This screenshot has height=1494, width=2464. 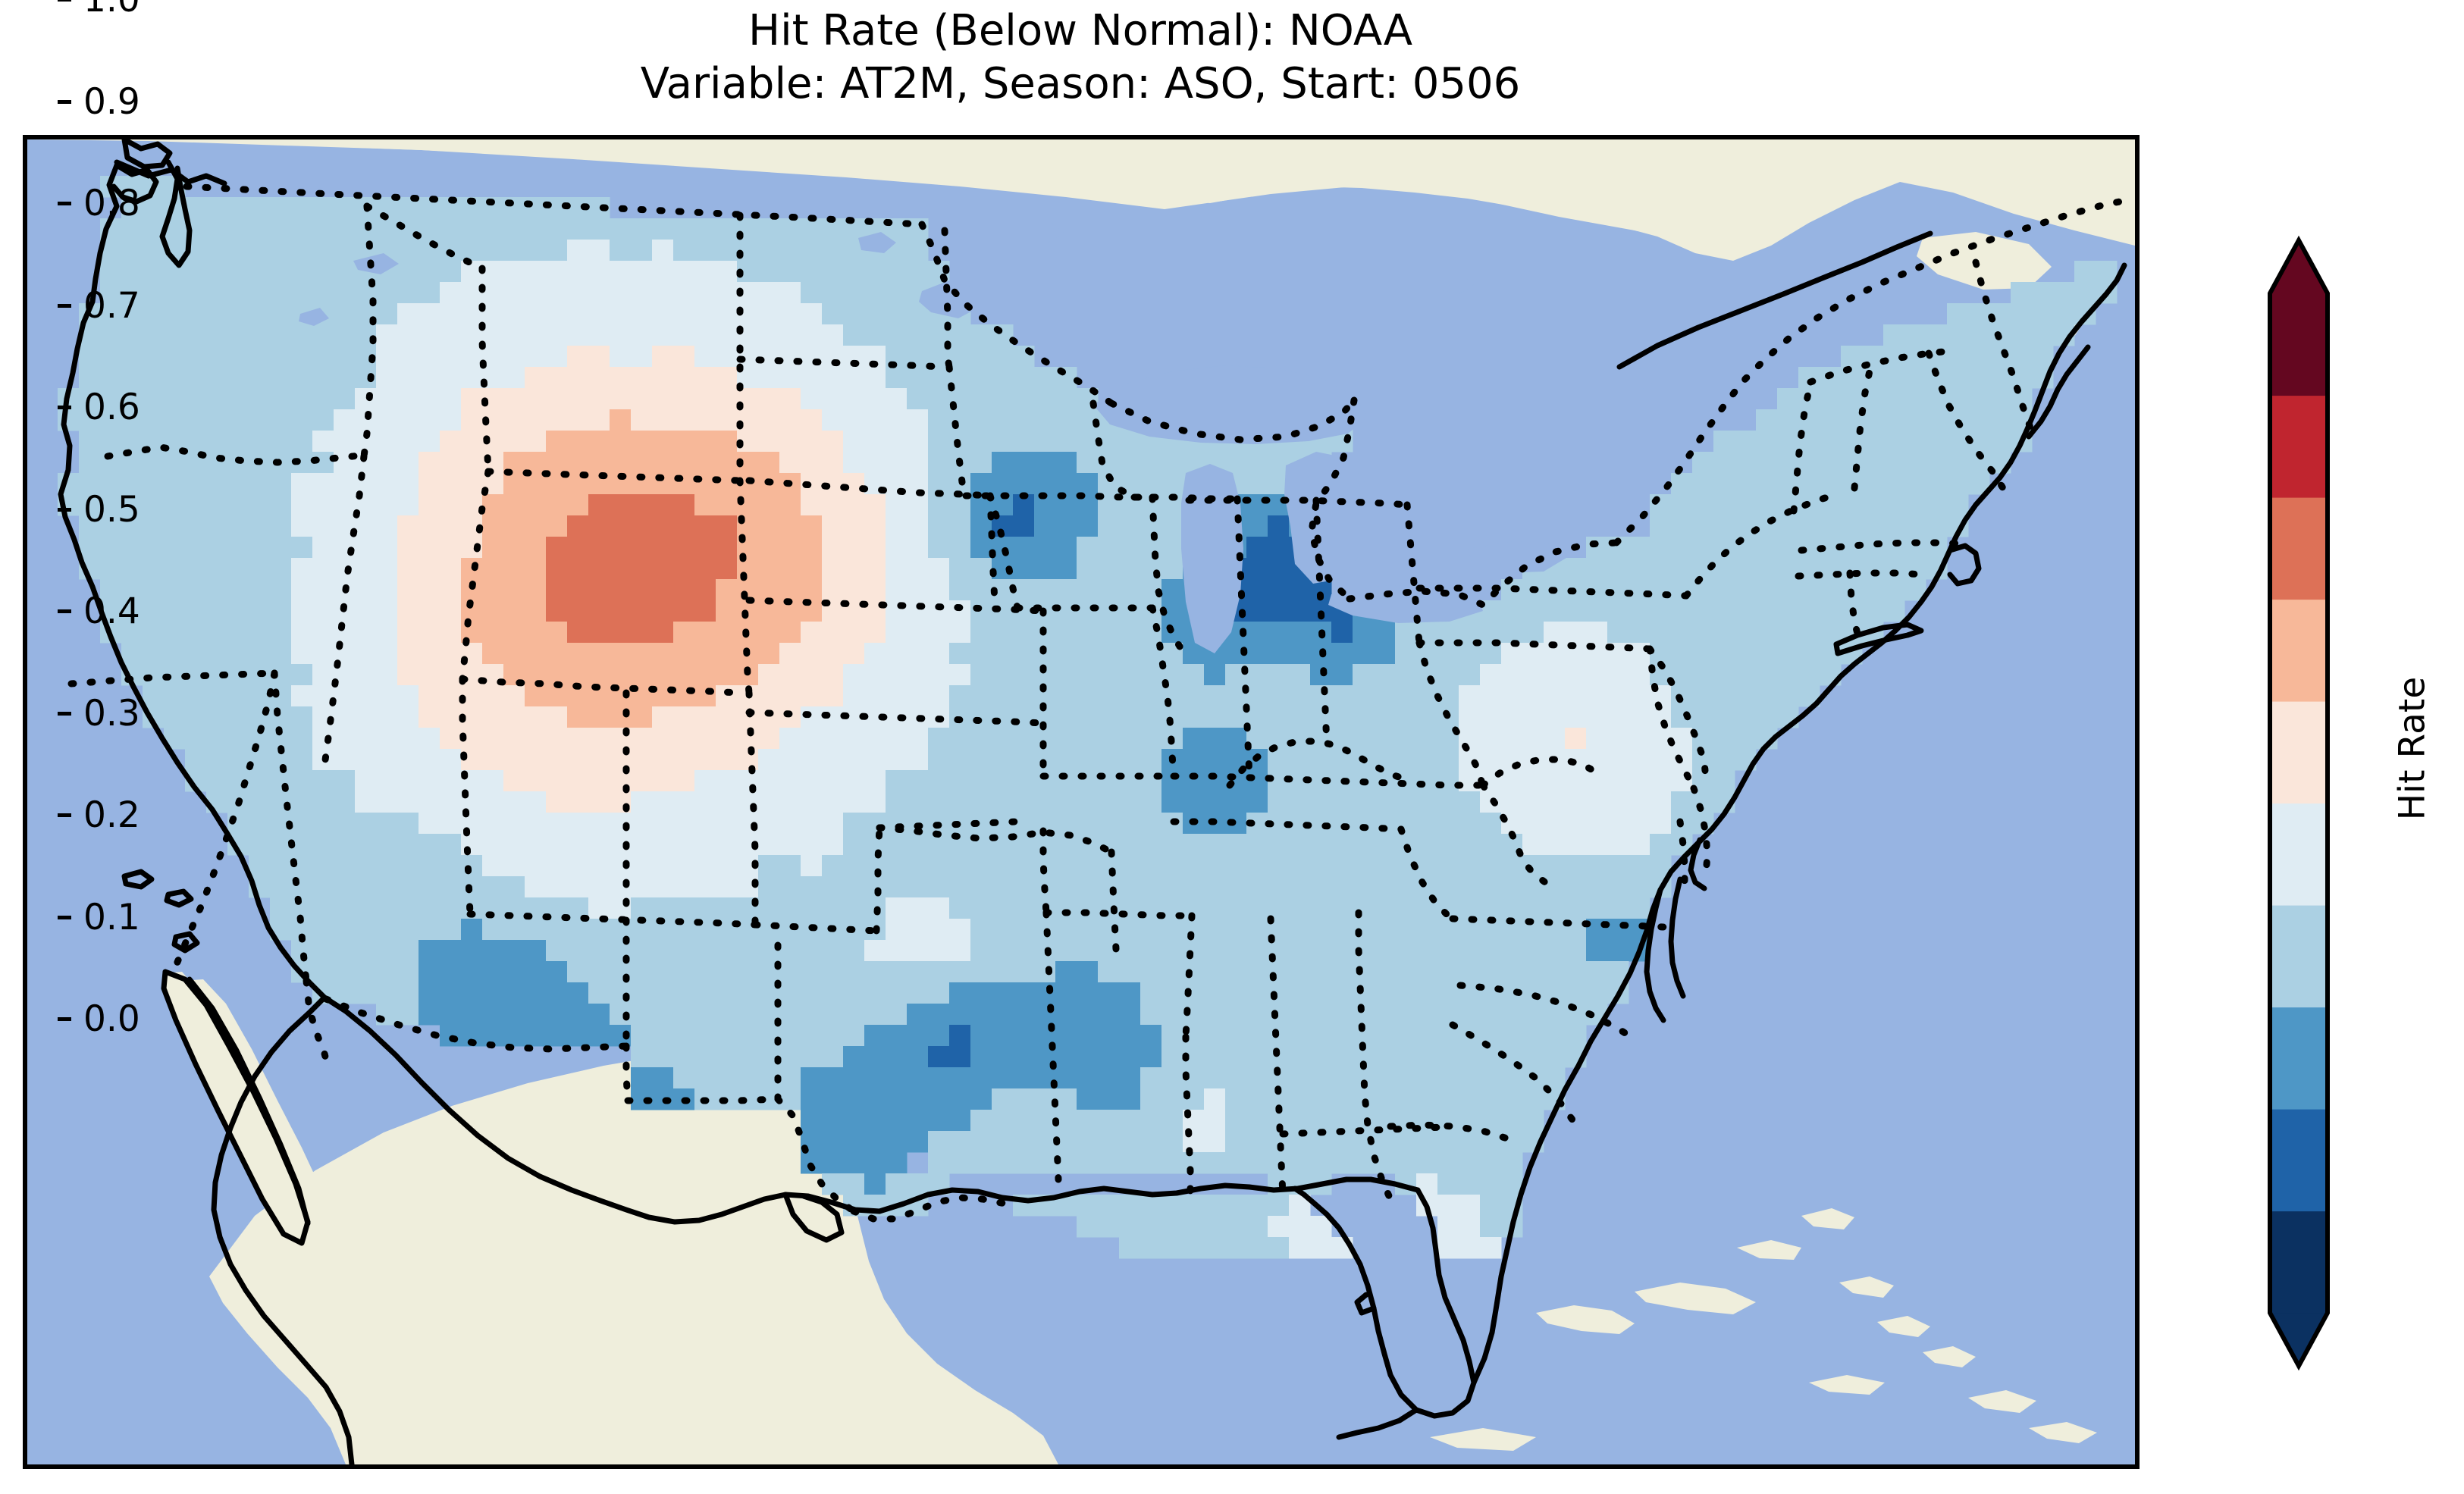 What do you see at coordinates (1081, 30) in the screenshot?
I see `title-line-1: Hit Rate (Below Normal): NOAA` at bounding box center [1081, 30].